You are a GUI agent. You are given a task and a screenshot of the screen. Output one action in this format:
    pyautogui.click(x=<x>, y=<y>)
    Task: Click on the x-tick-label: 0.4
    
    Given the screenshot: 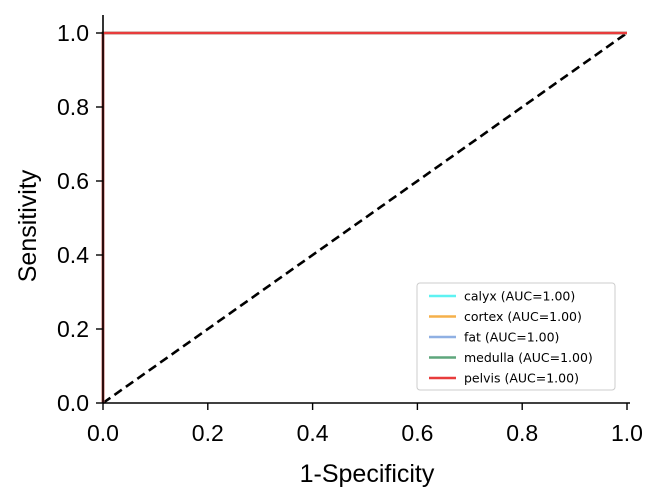 What is the action you would take?
    pyautogui.click(x=313, y=433)
    